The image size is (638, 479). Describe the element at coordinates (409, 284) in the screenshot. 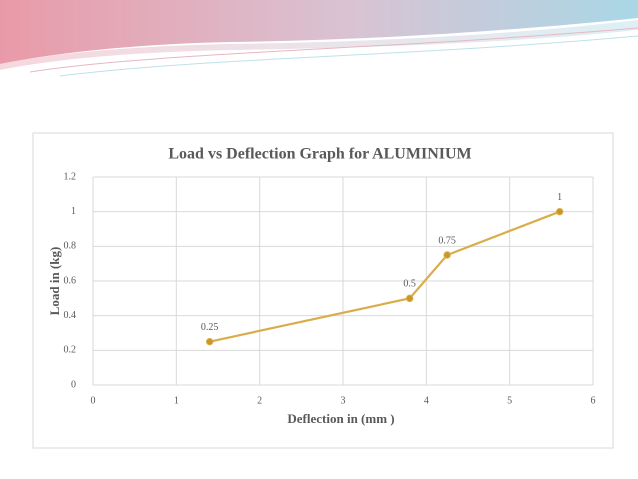

I see `data-label: 0.5` at that location.